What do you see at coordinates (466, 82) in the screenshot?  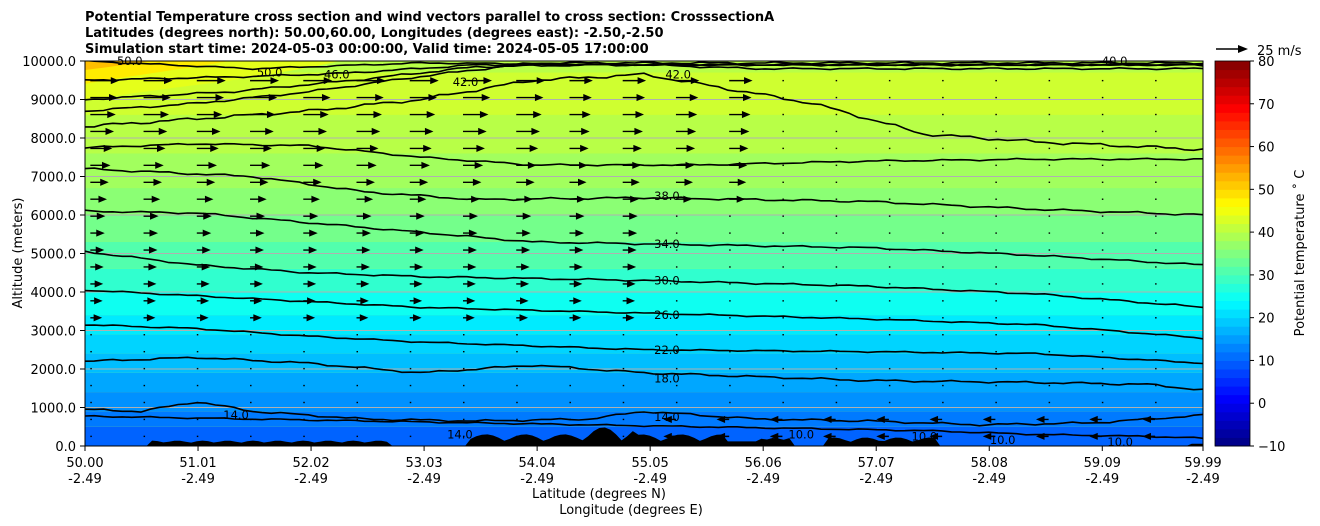 I see `contour-label: 42.0` at bounding box center [466, 82].